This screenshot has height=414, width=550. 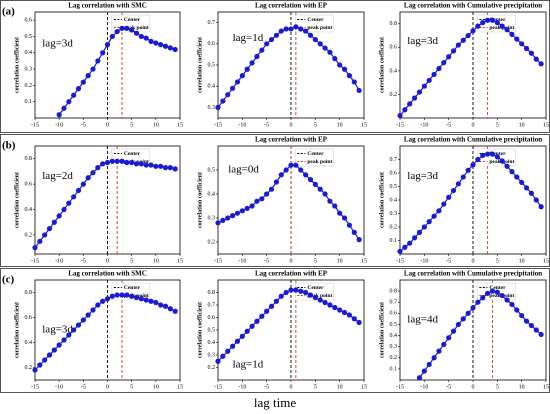 What do you see at coordinates (107, 274) in the screenshot?
I see `chart-title: Lag correlation with SMC` at bounding box center [107, 274].